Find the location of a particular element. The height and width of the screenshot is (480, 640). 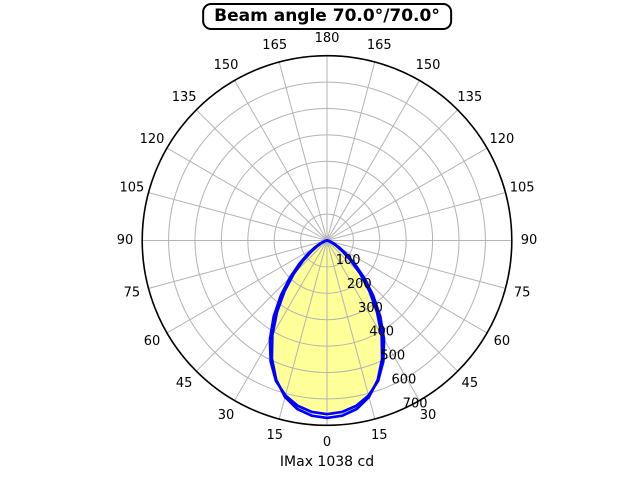

radial-label: 100 is located at coordinates (348, 260).